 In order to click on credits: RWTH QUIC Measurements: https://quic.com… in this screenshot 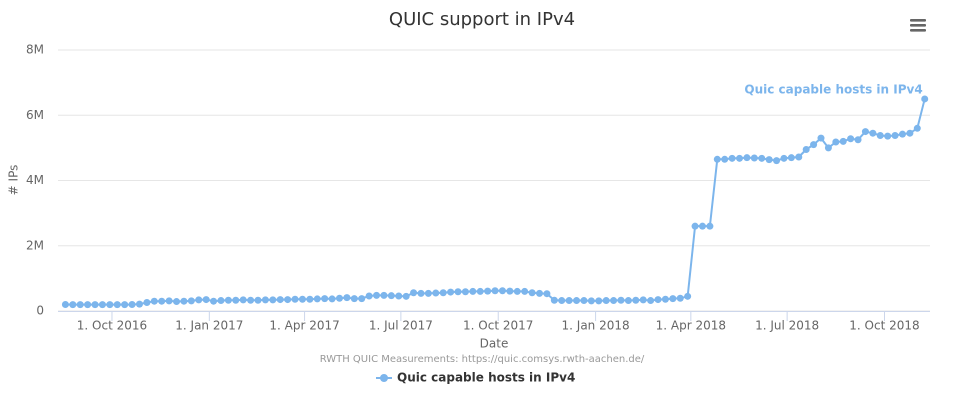, I will do `click(482, 359)`.